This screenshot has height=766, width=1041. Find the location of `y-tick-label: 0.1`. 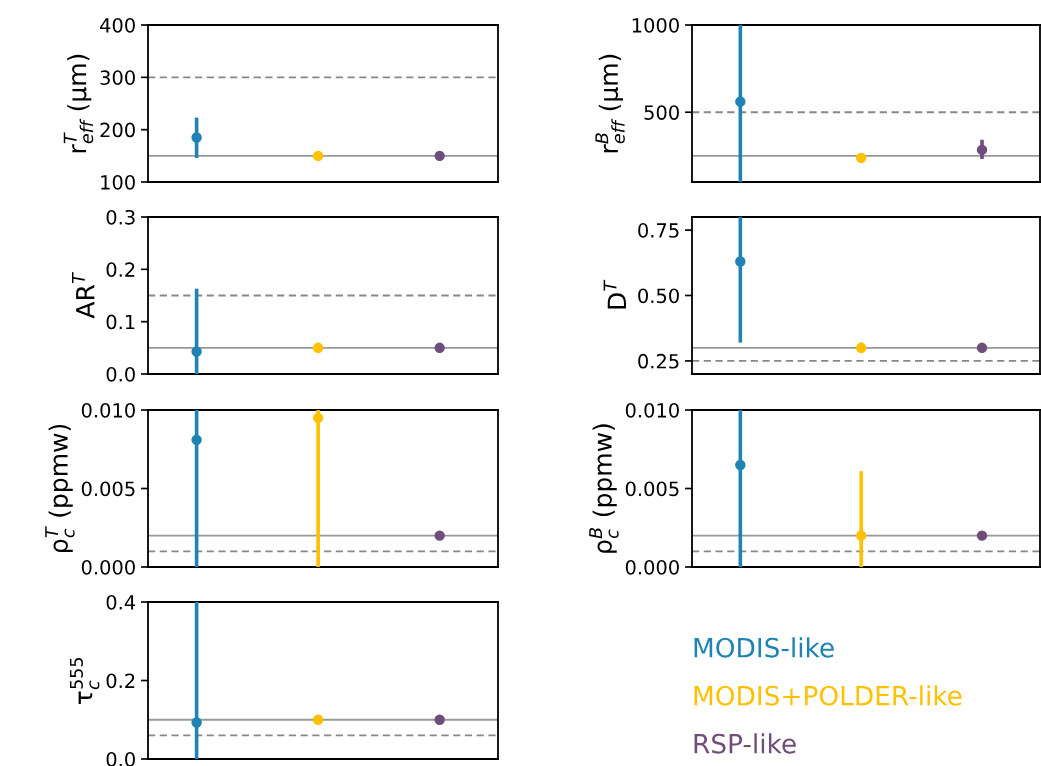

y-tick-label: 0.1 is located at coordinates (120, 322).